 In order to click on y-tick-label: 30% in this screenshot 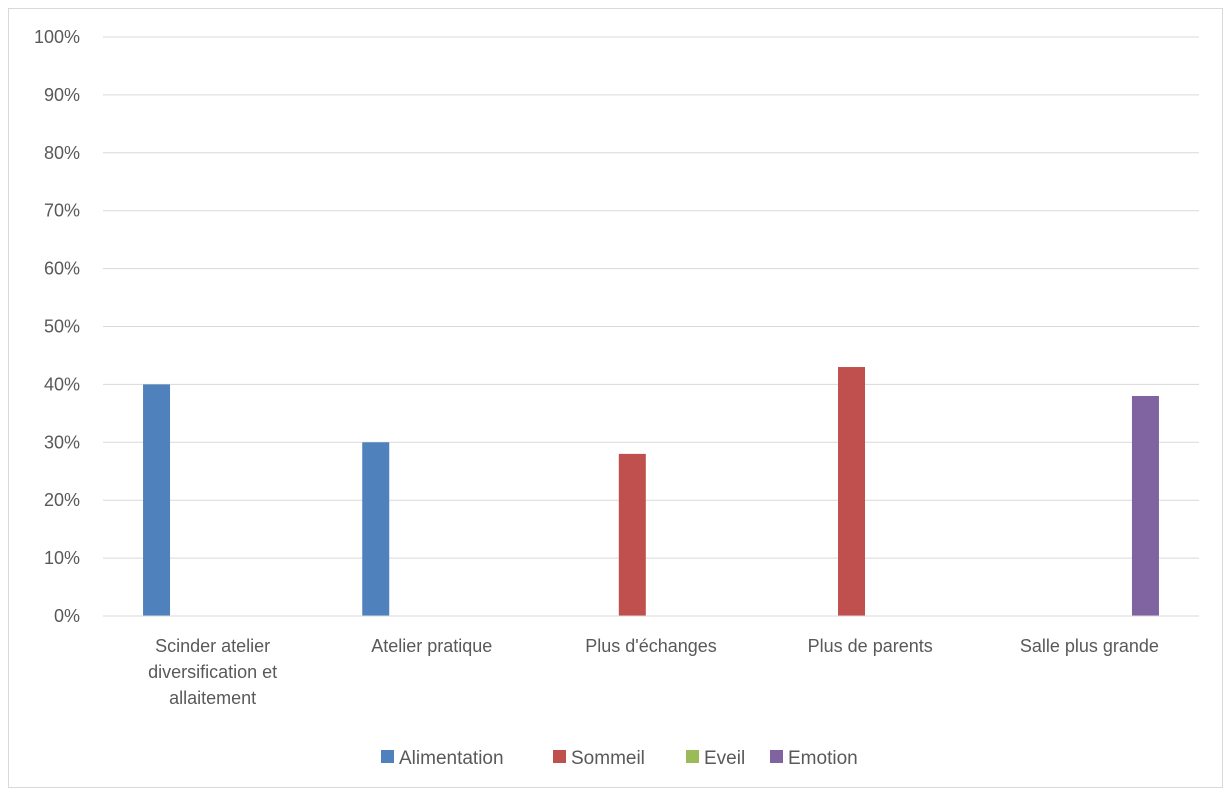, I will do `click(62, 442)`.